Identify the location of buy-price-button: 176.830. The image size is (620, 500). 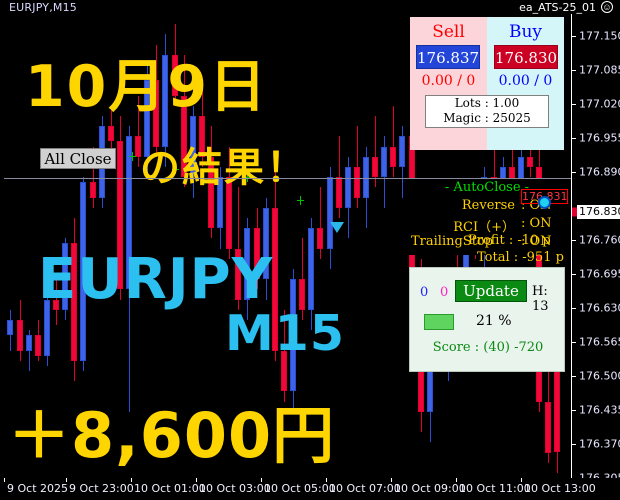
(526, 57).